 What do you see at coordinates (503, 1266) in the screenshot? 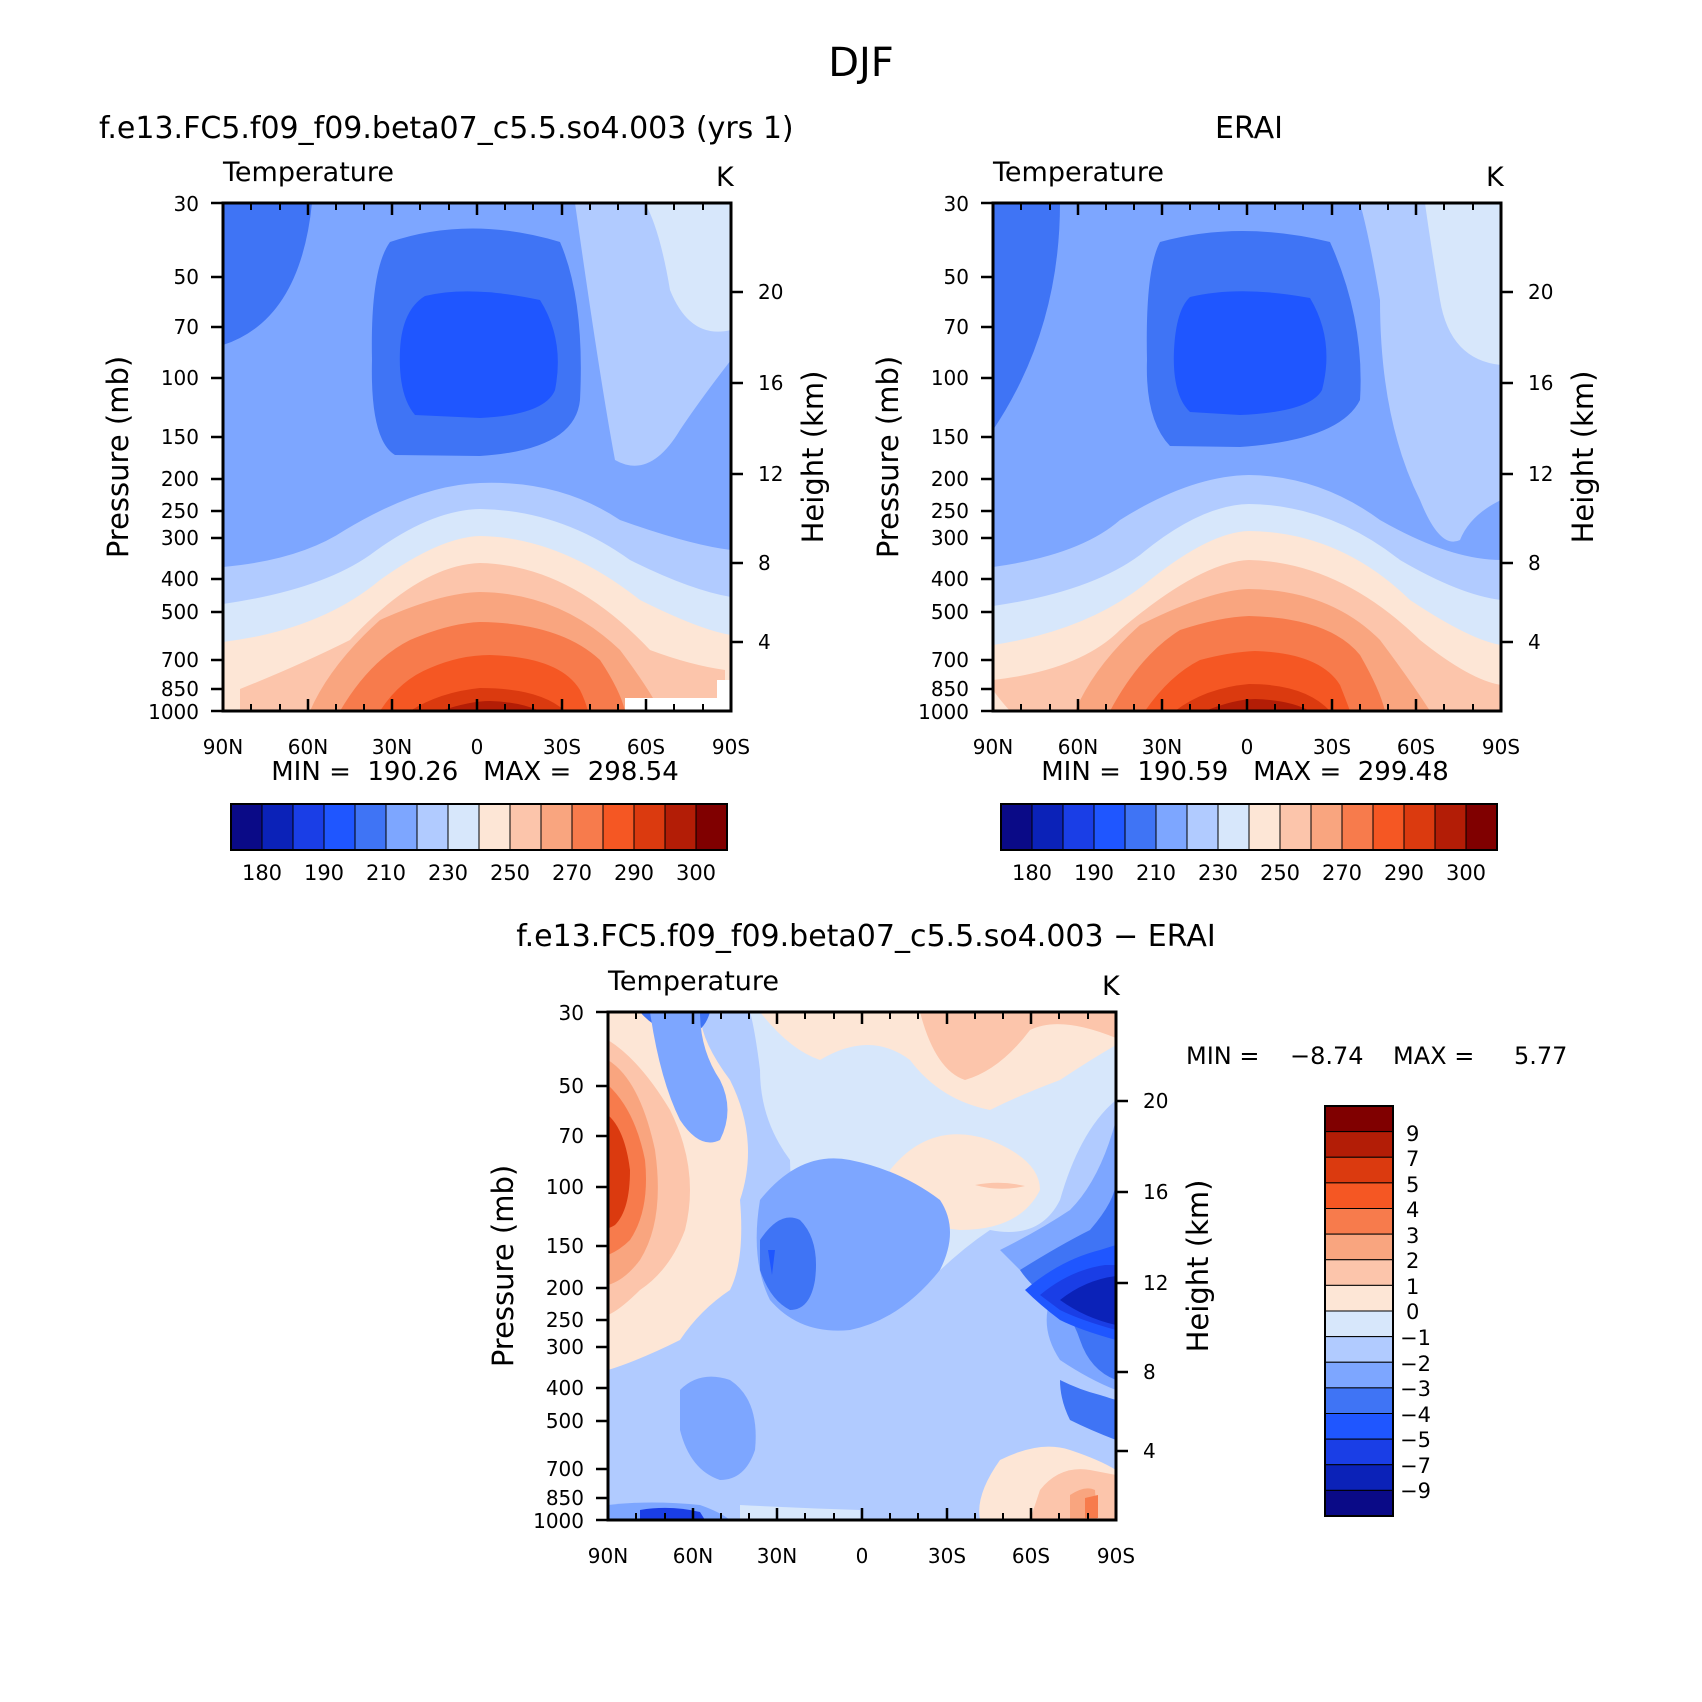
I see `y-axis-label: Pressure (mb)` at bounding box center [503, 1266].